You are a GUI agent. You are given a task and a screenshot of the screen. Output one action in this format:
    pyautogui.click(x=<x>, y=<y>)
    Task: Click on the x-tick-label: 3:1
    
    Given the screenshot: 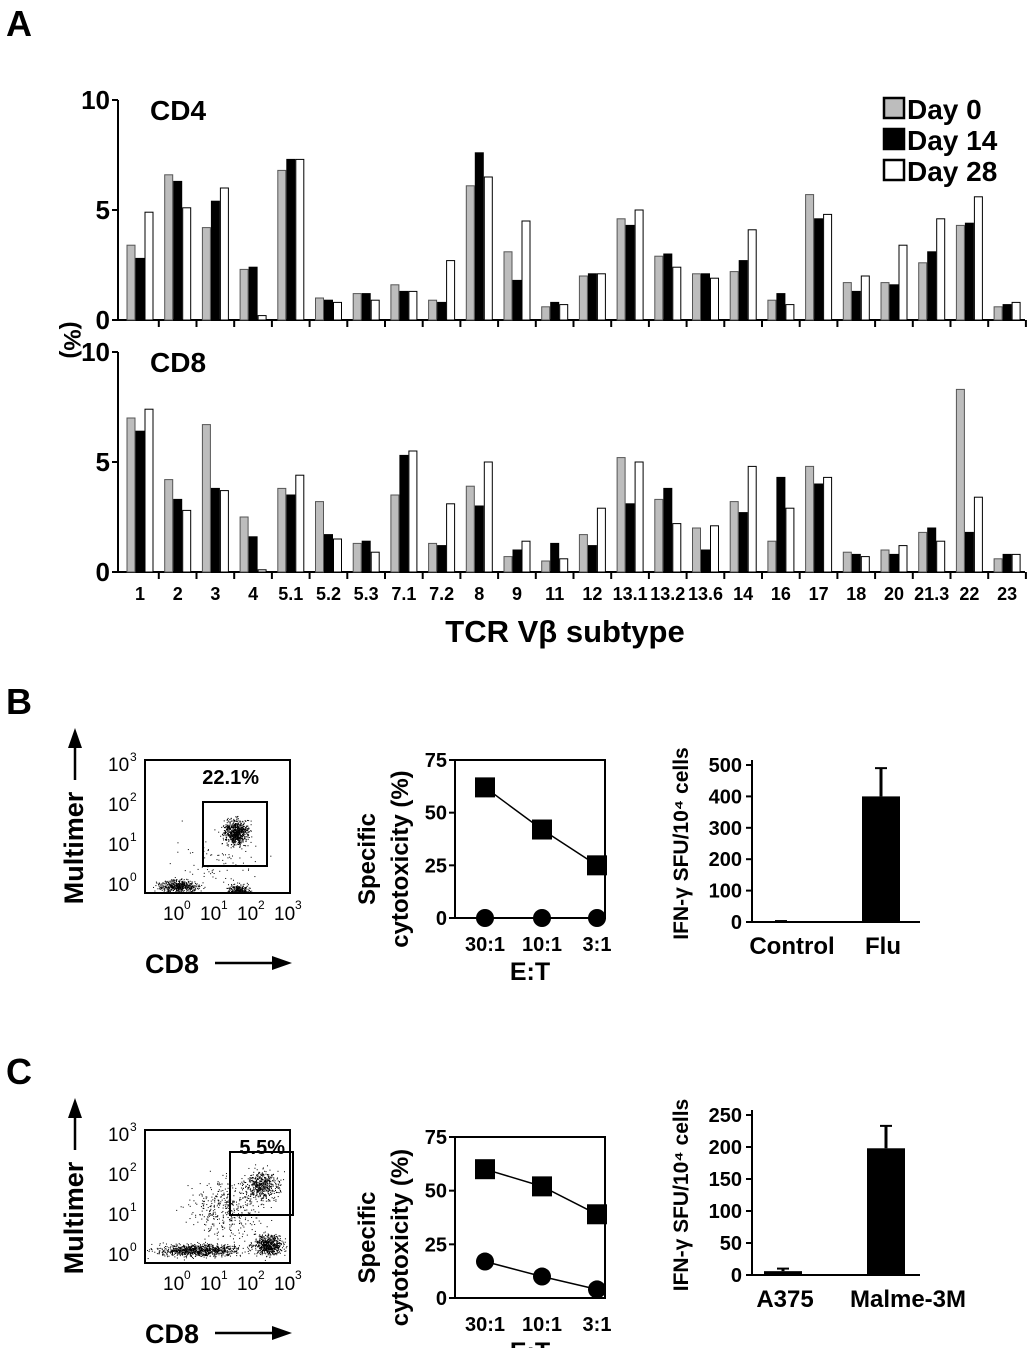 What is the action you would take?
    pyautogui.click(x=597, y=1325)
    